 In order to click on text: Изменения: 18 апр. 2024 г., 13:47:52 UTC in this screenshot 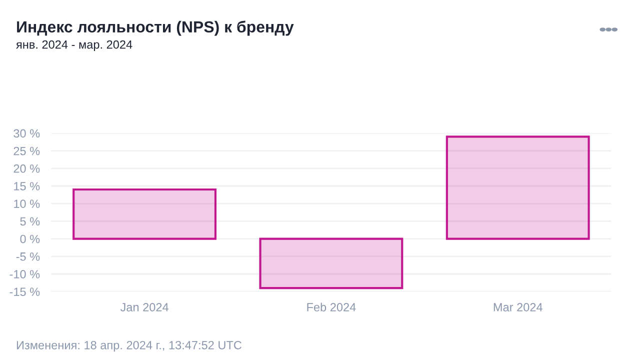, I will do `click(129, 346)`.